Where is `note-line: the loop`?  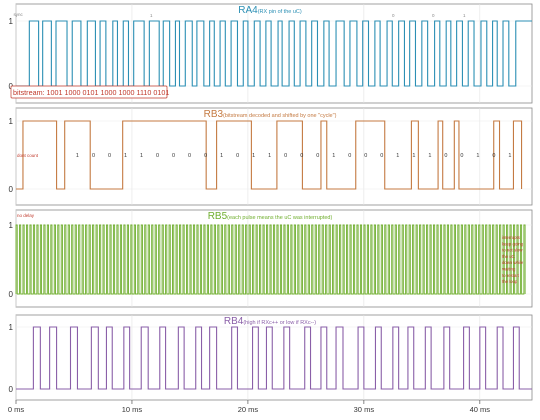
note-line: the loop is located at coordinates (510, 281).